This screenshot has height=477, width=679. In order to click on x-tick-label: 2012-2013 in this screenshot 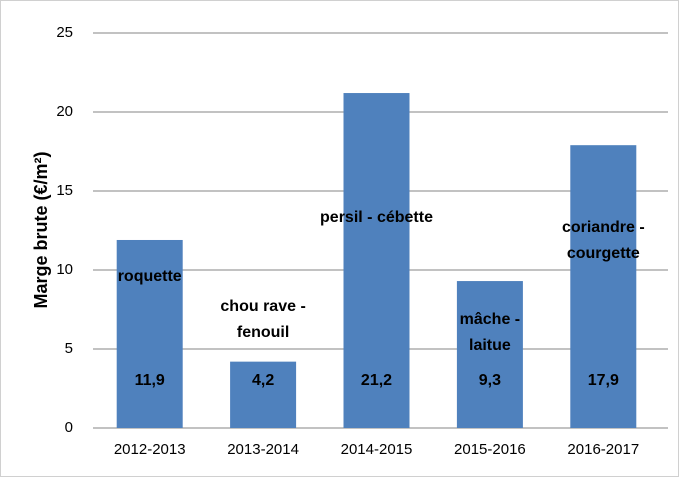, I will do `click(150, 449)`.